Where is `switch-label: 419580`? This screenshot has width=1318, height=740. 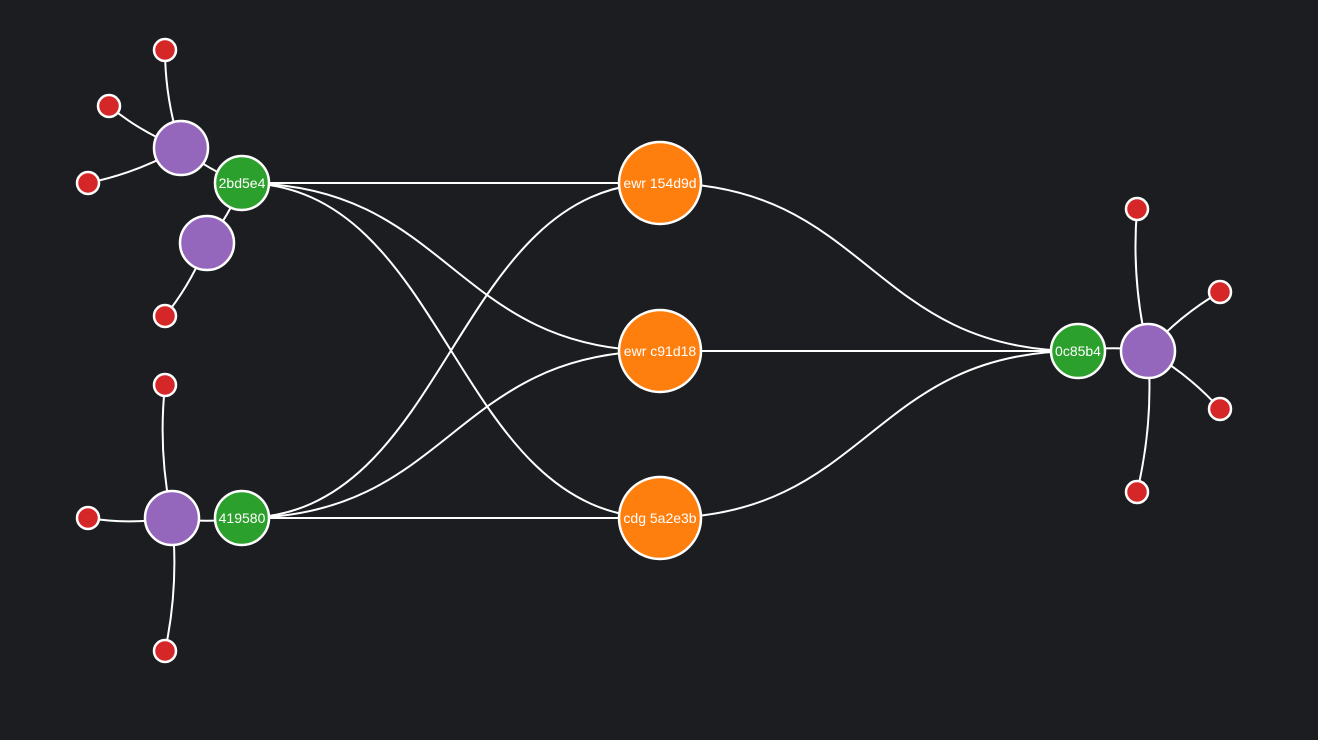
switch-label: 419580 is located at coordinates (242, 518).